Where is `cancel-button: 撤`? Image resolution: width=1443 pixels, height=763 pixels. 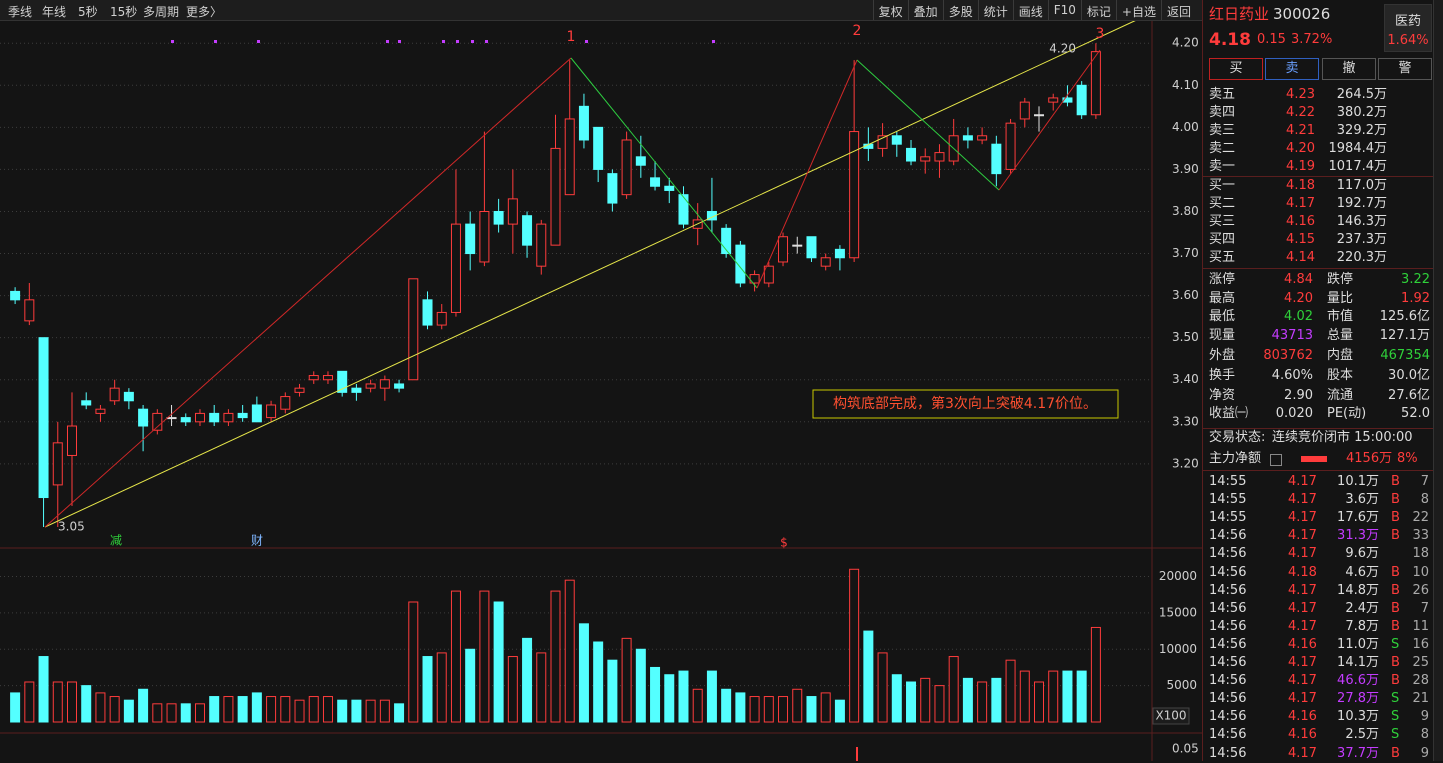
cancel-button: 撤 is located at coordinates (1349, 69).